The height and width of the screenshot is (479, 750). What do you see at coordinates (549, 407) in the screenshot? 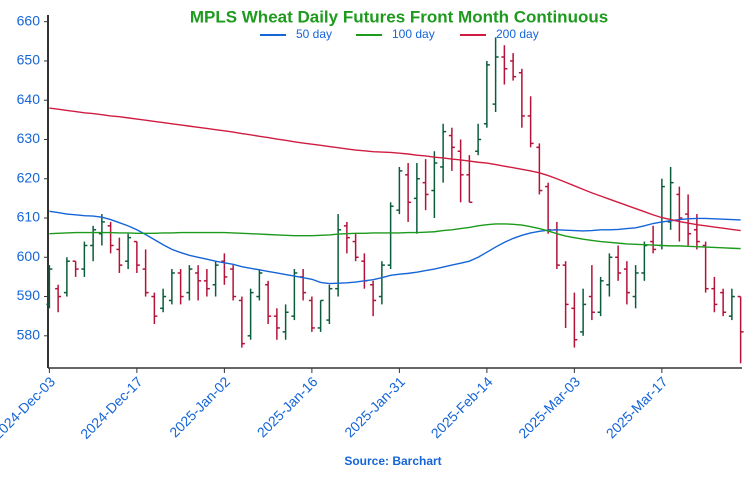
I see `x-tick-label: 2025-Mar-03` at bounding box center [549, 407].